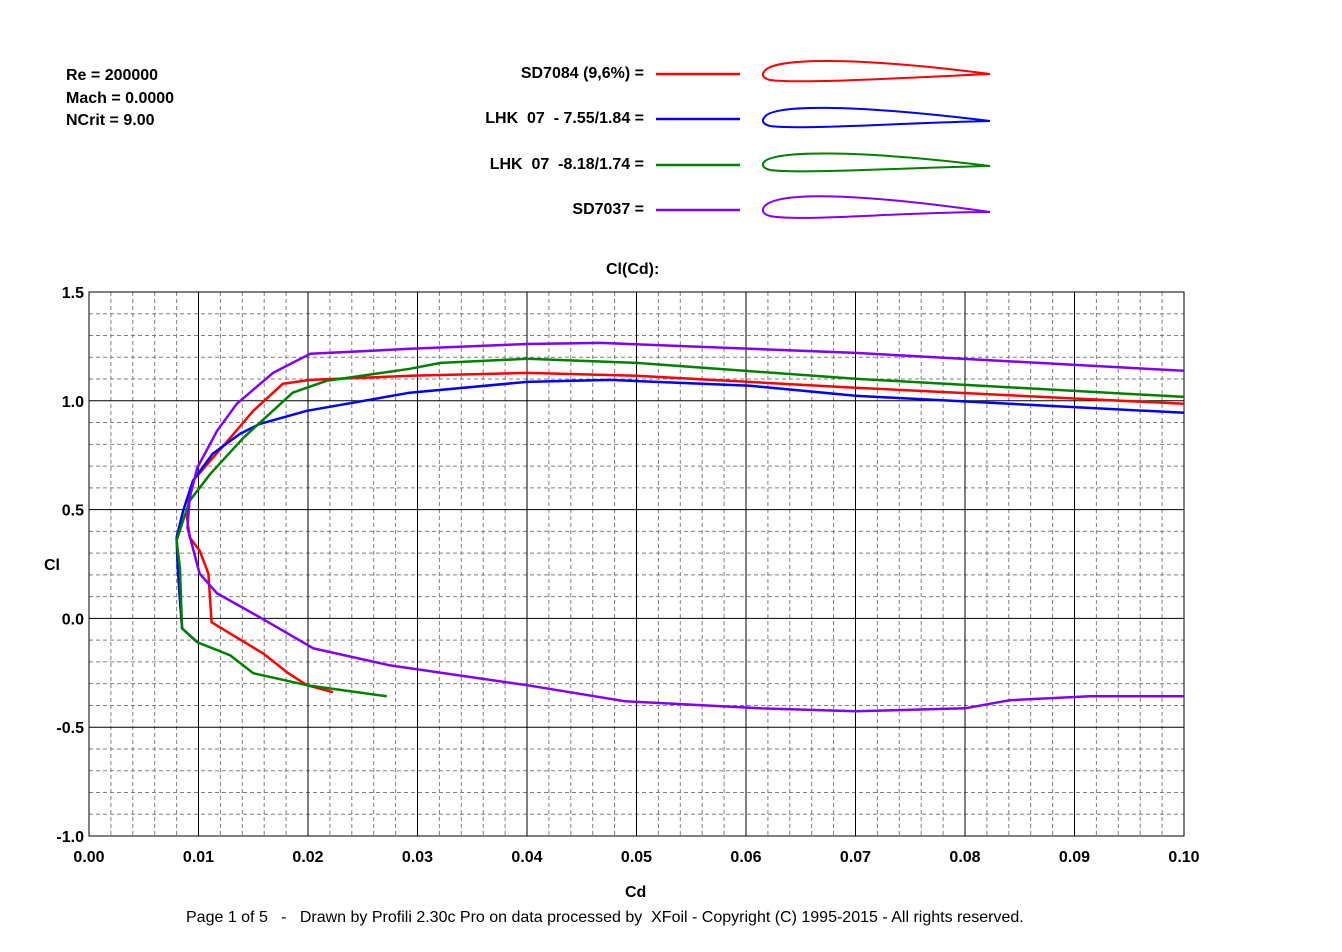 This screenshot has height=952, width=1342. I want to click on airfoil-shape-sd7037, so click(876, 207).